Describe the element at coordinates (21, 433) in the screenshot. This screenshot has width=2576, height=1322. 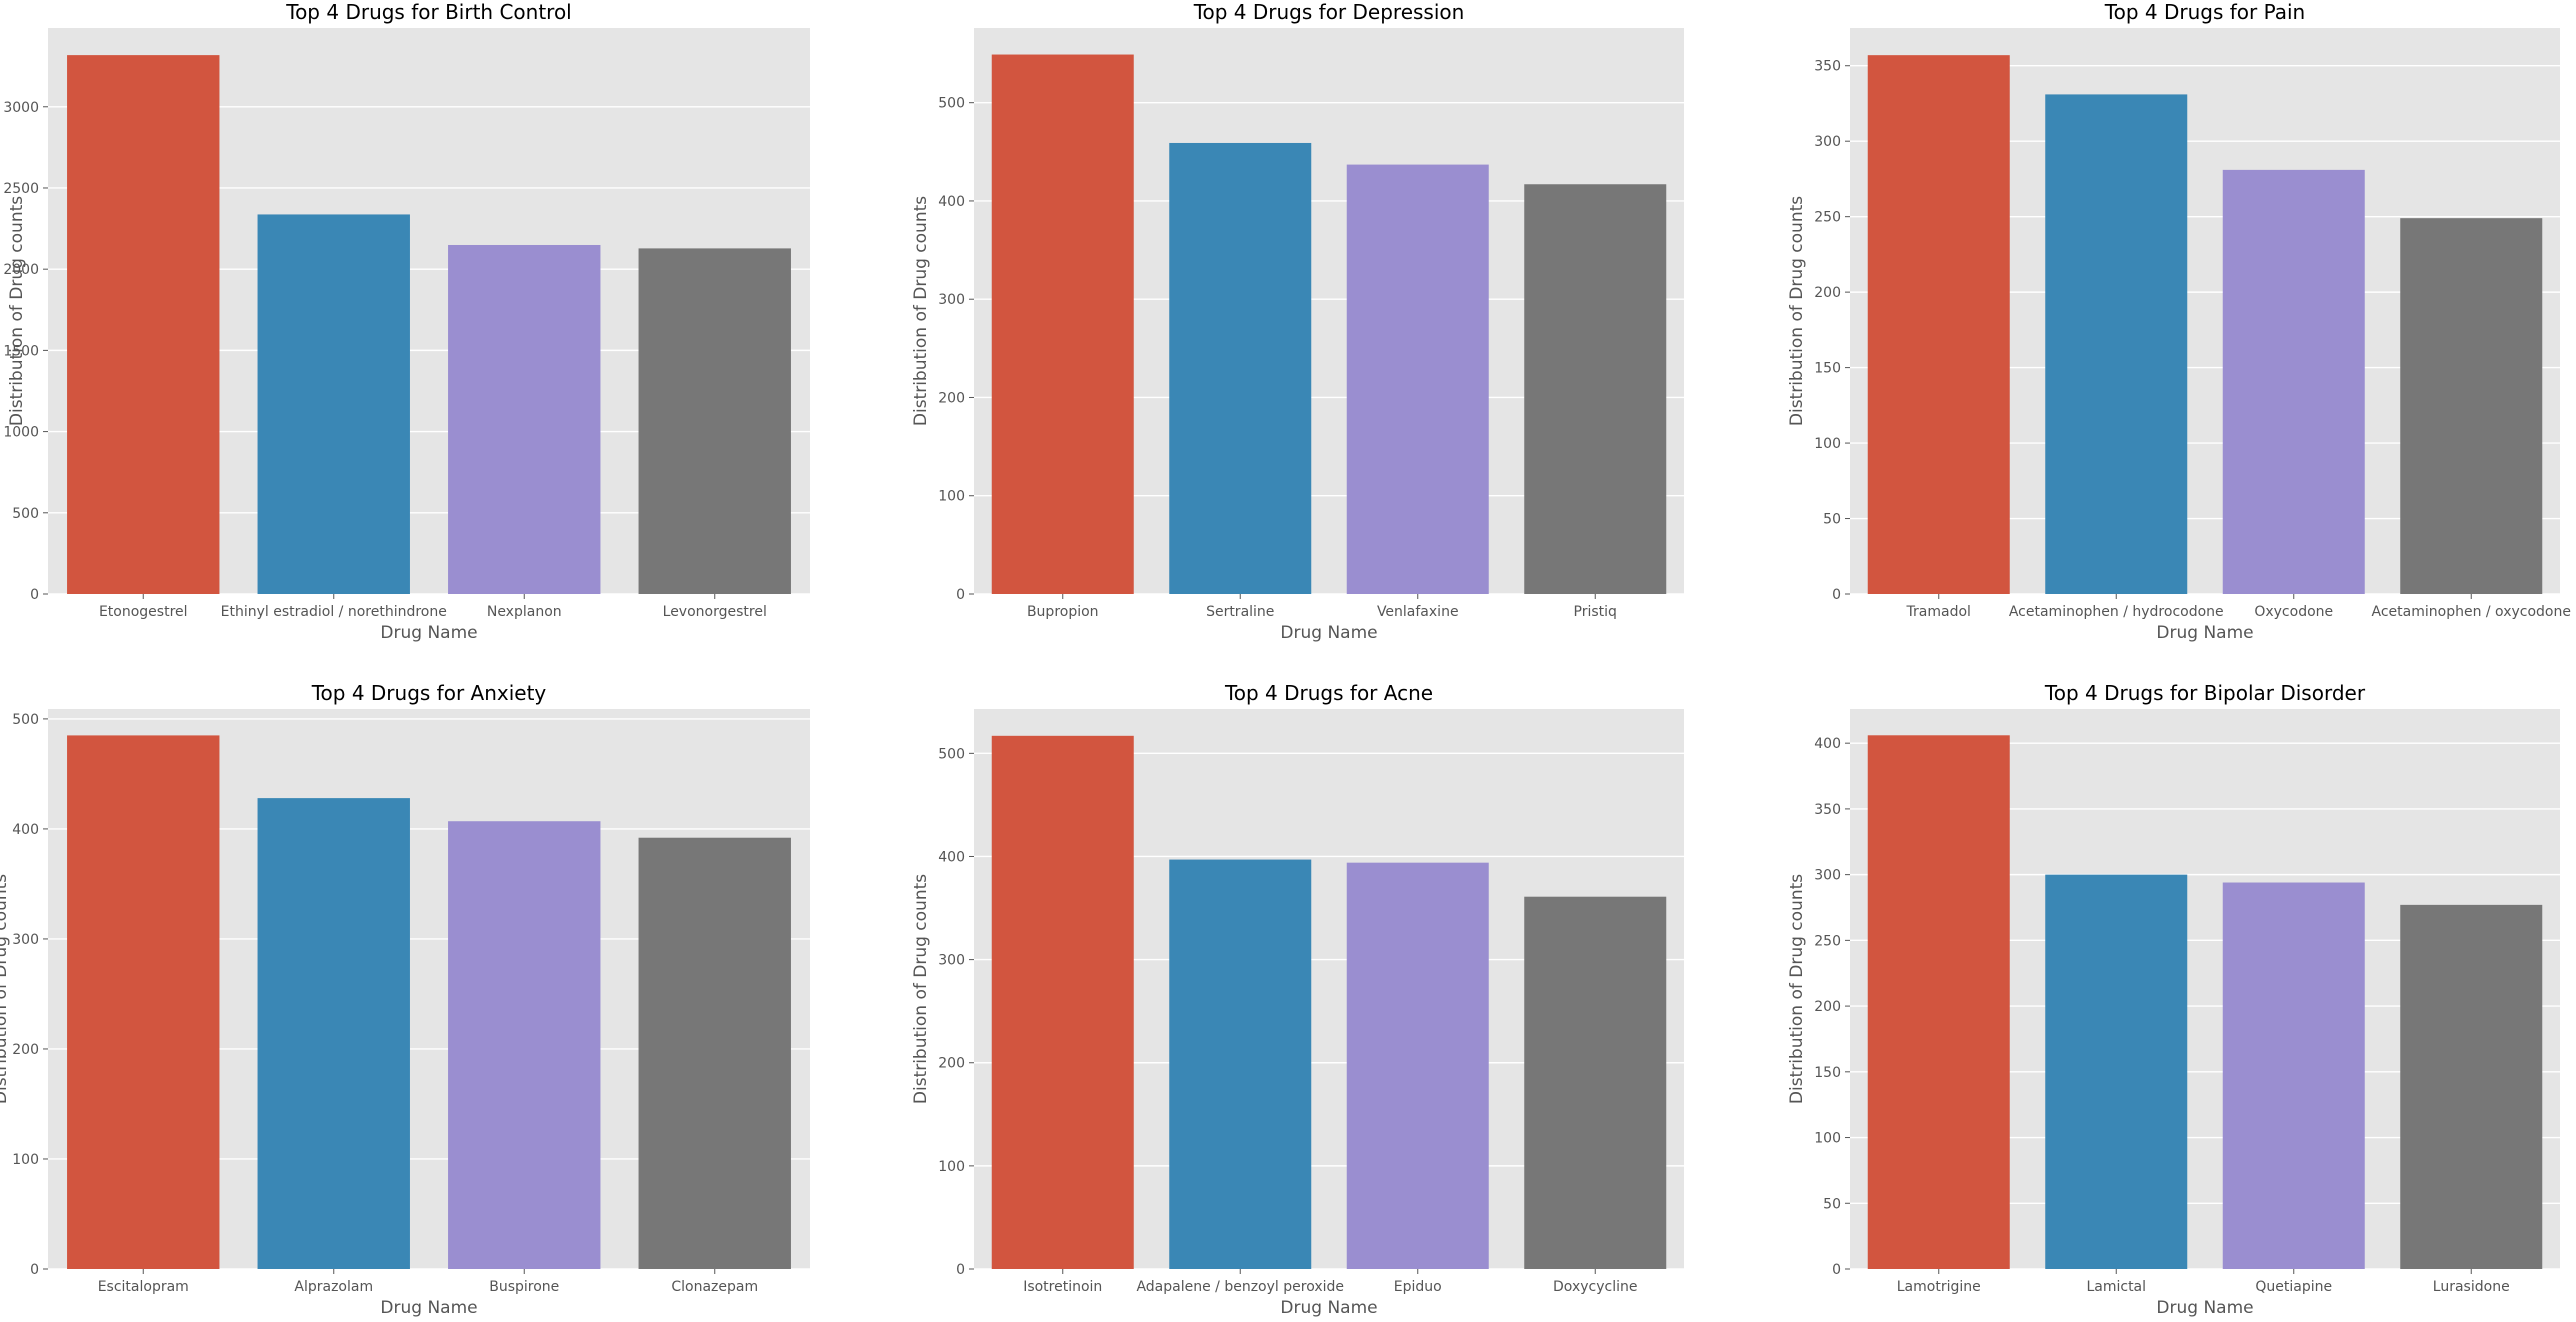
I see `y-tick-label: 1000` at that location.